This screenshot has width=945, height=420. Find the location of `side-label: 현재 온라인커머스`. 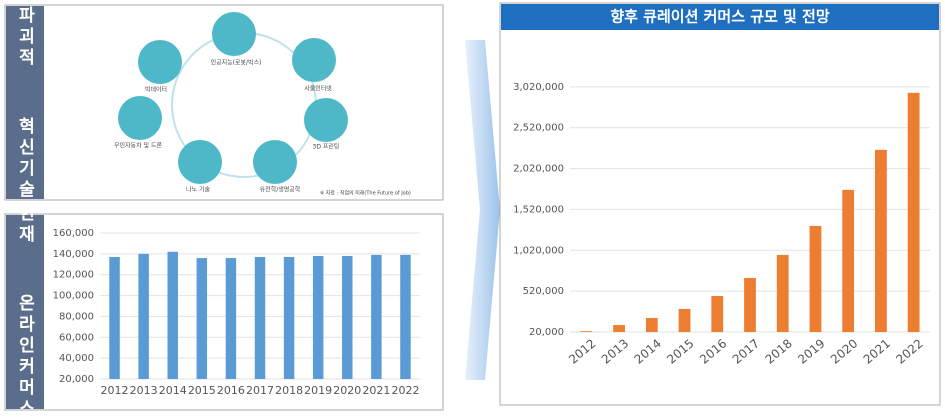

side-label: 현재 온라인커머스 is located at coordinates (24, 312).